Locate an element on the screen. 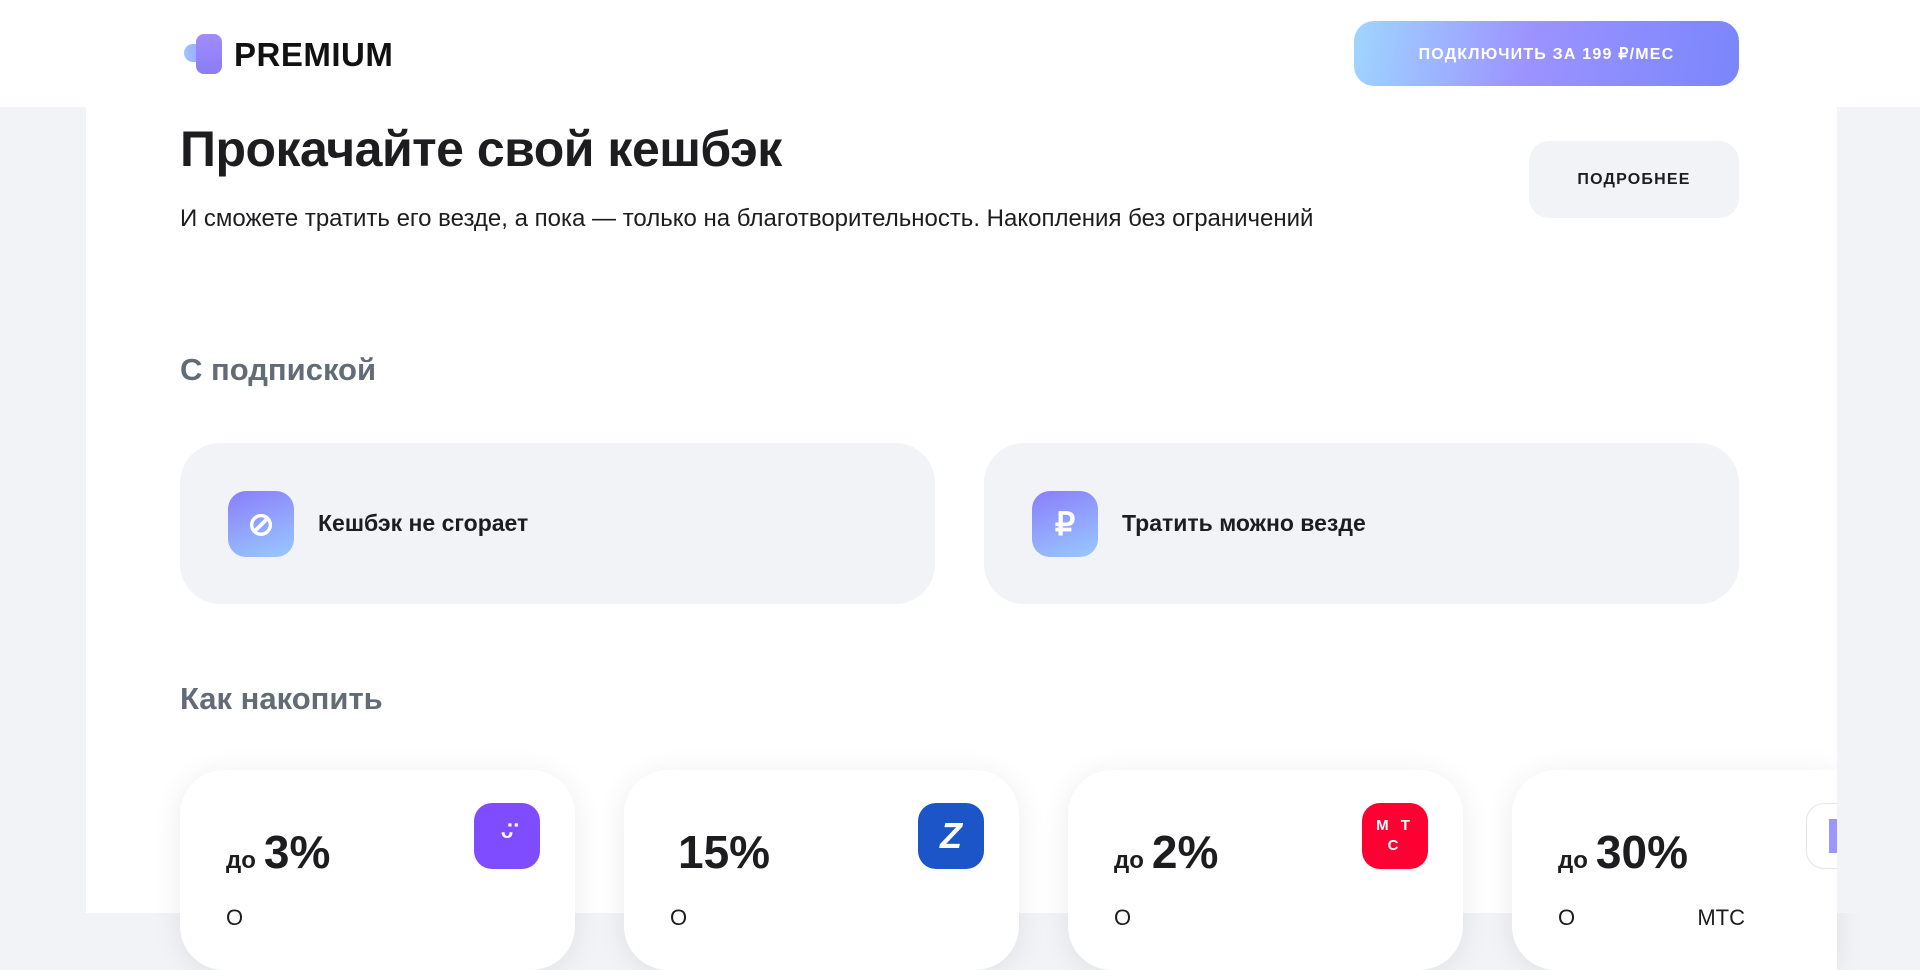 This screenshot has width=1920, height=970. plus-logo-icon is located at coordinates (205, 55).